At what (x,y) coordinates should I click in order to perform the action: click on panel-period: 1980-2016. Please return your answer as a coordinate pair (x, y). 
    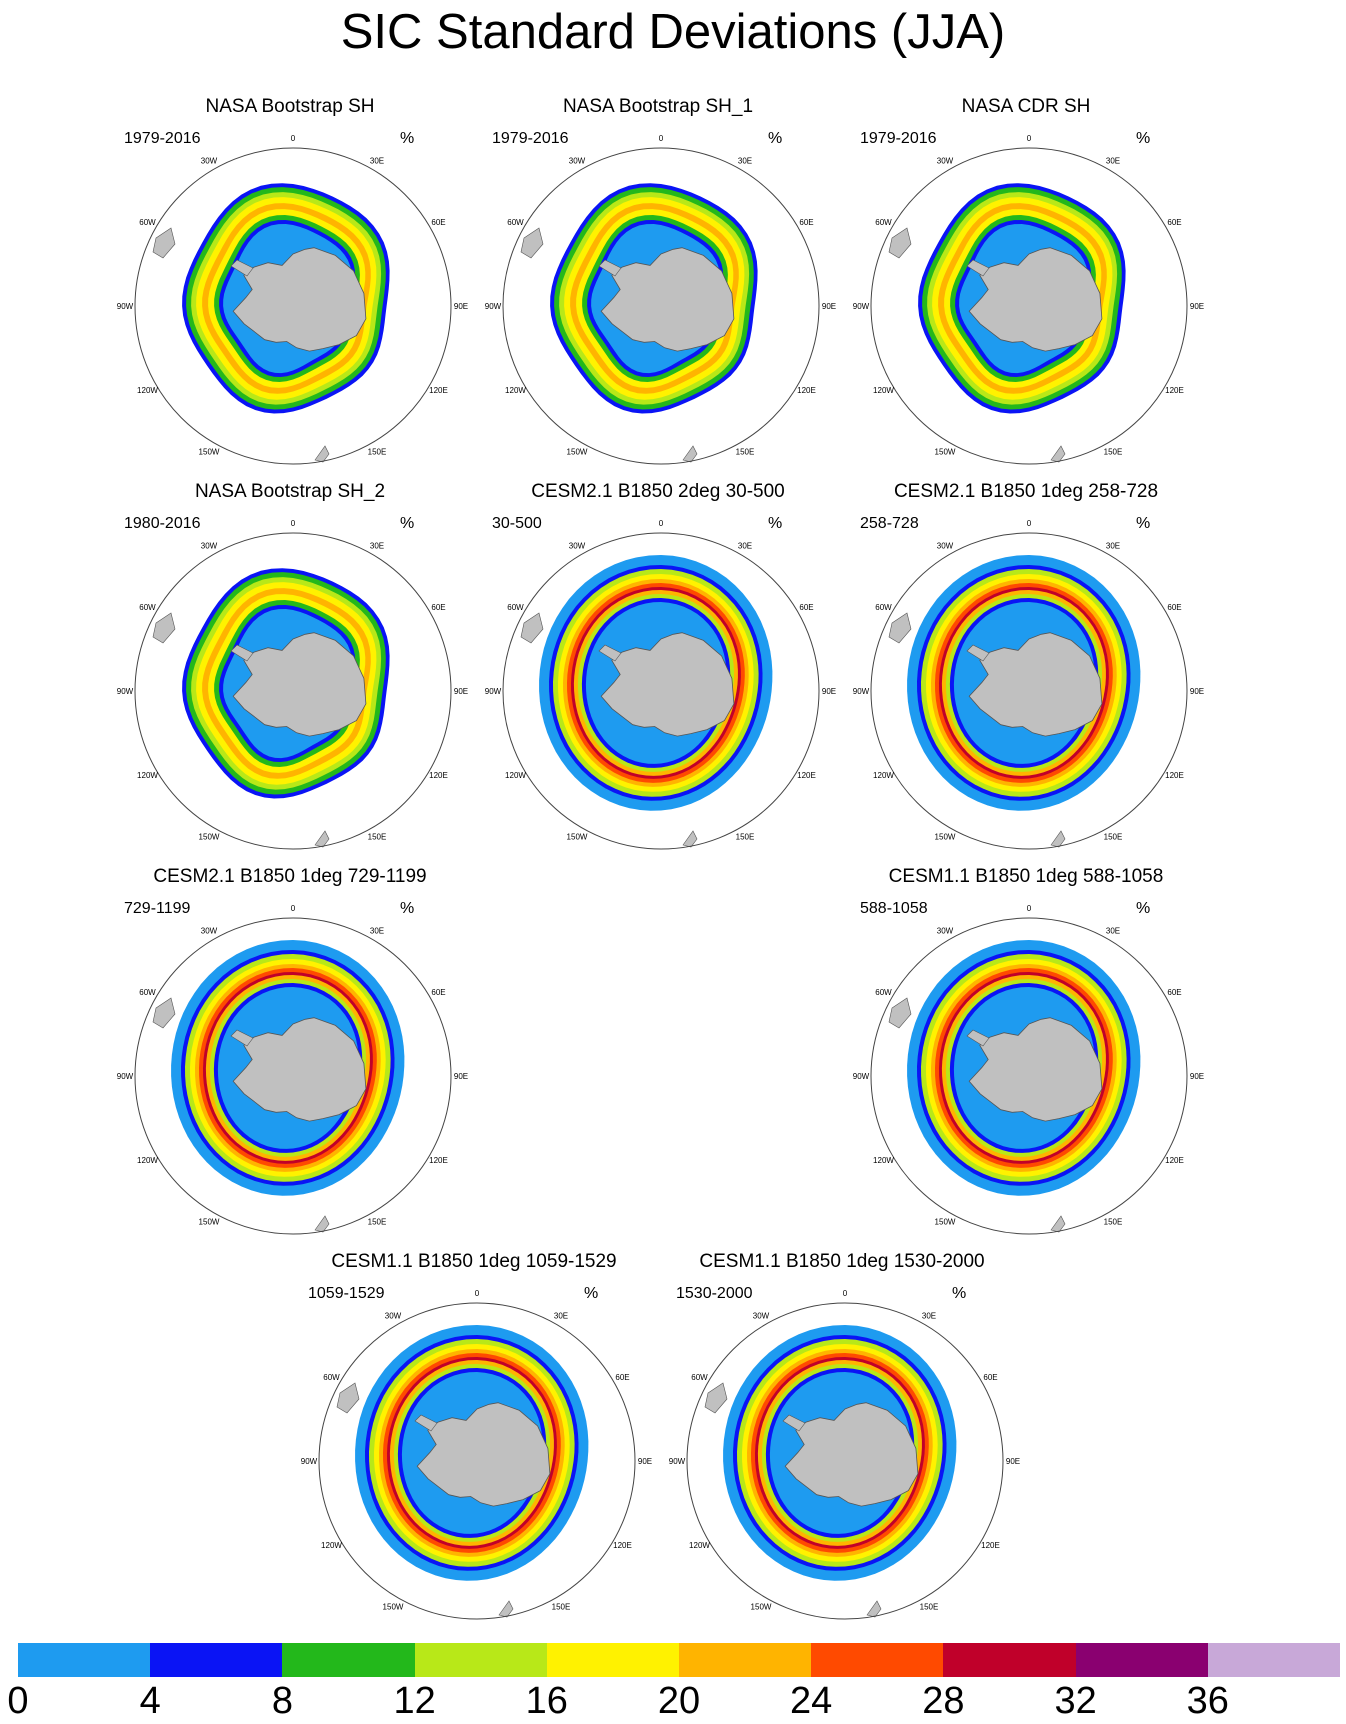
    Looking at the image, I should click on (162, 523).